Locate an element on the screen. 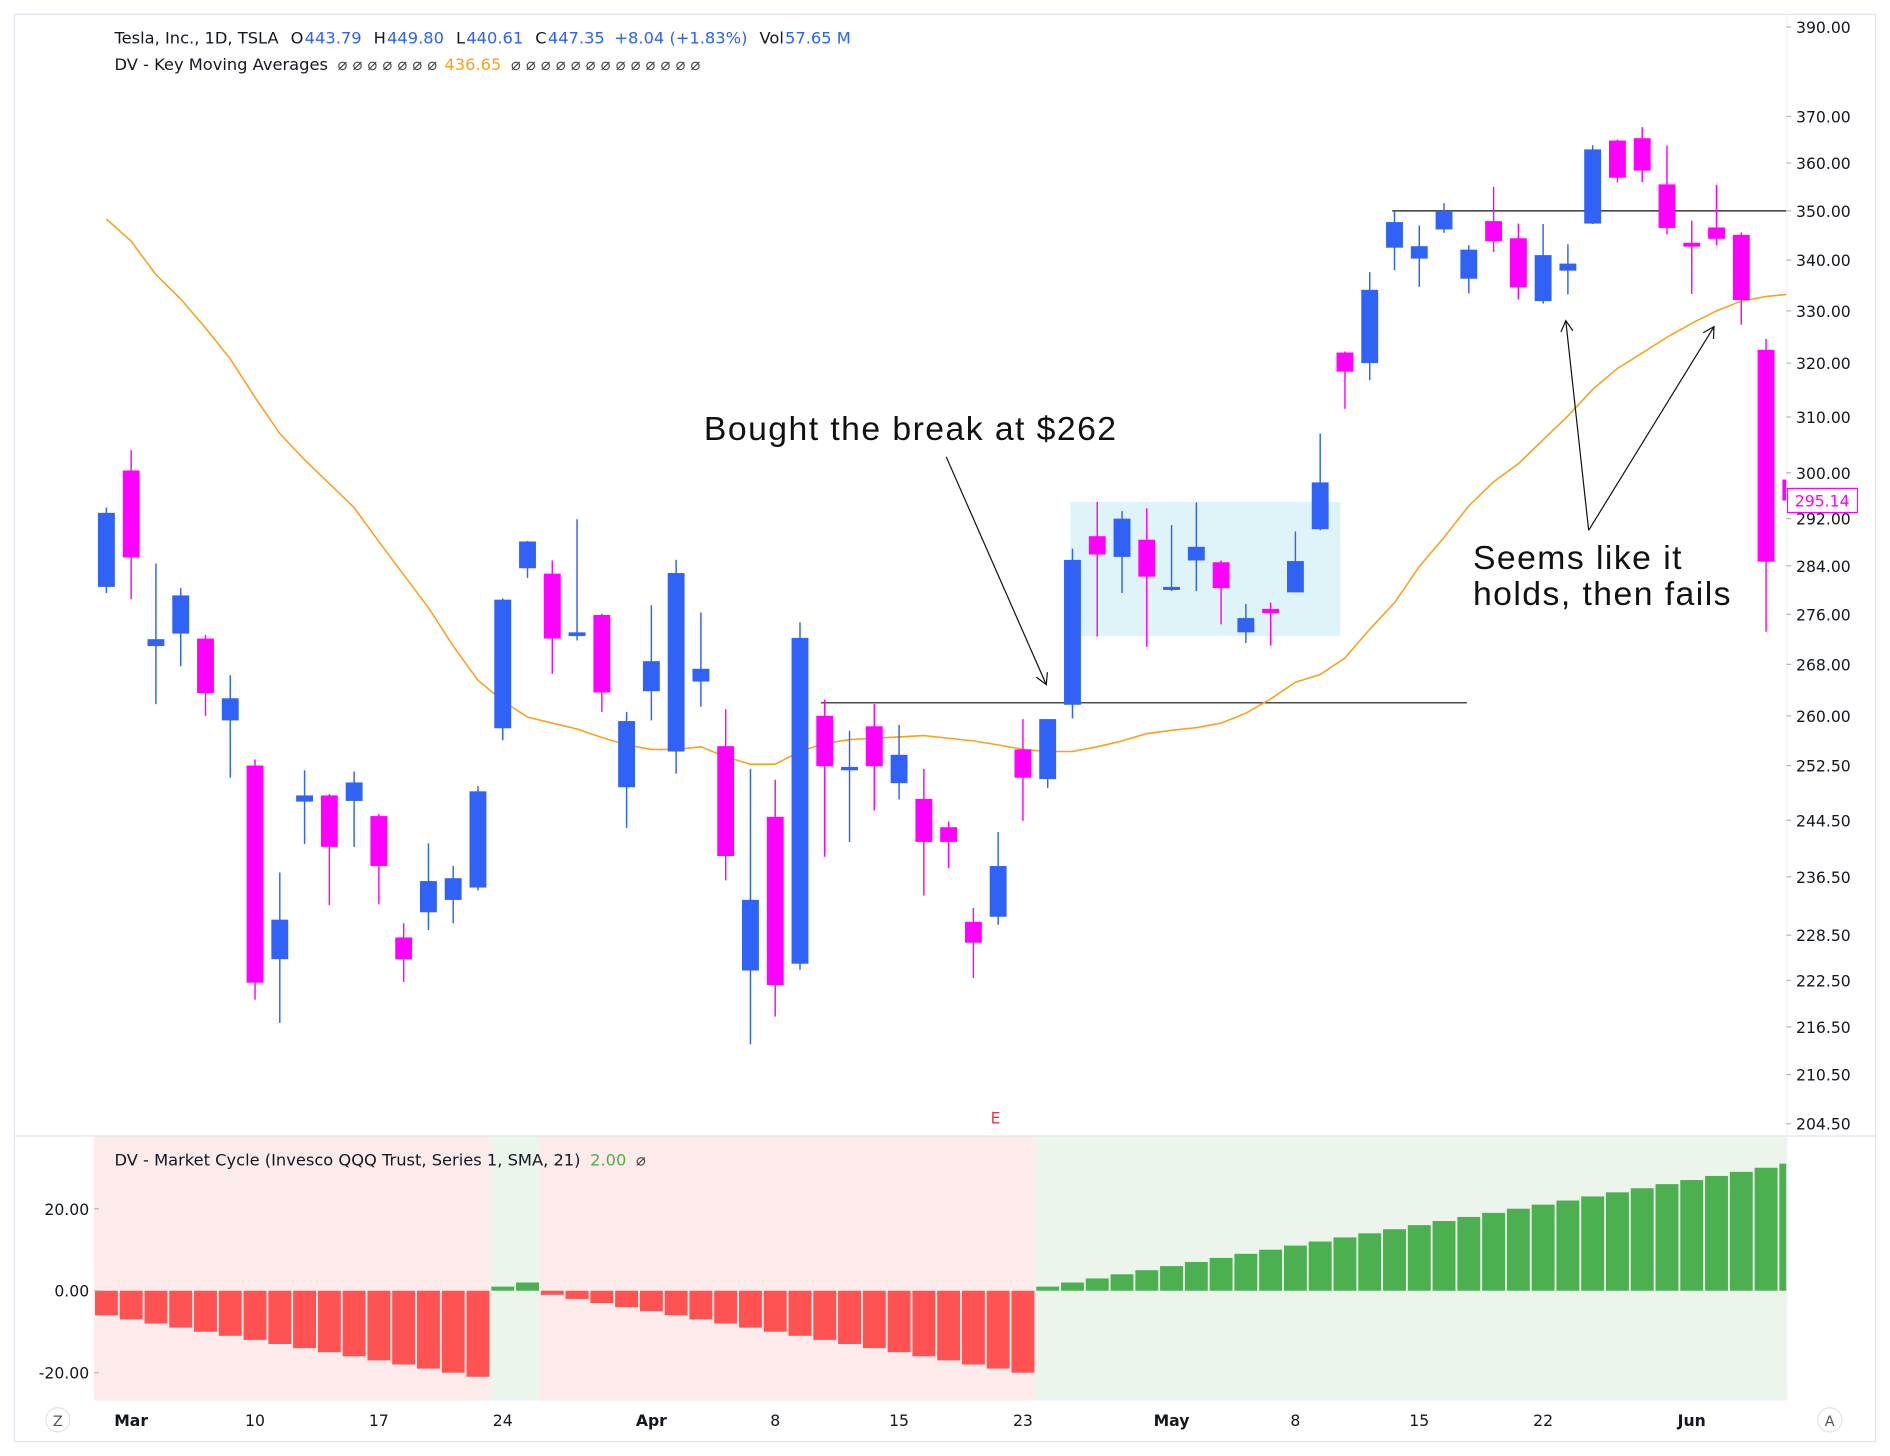 The height and width of the screenshot is (1456, 1890). annotation: holds, then fails is located at coordinates (1602, 594).